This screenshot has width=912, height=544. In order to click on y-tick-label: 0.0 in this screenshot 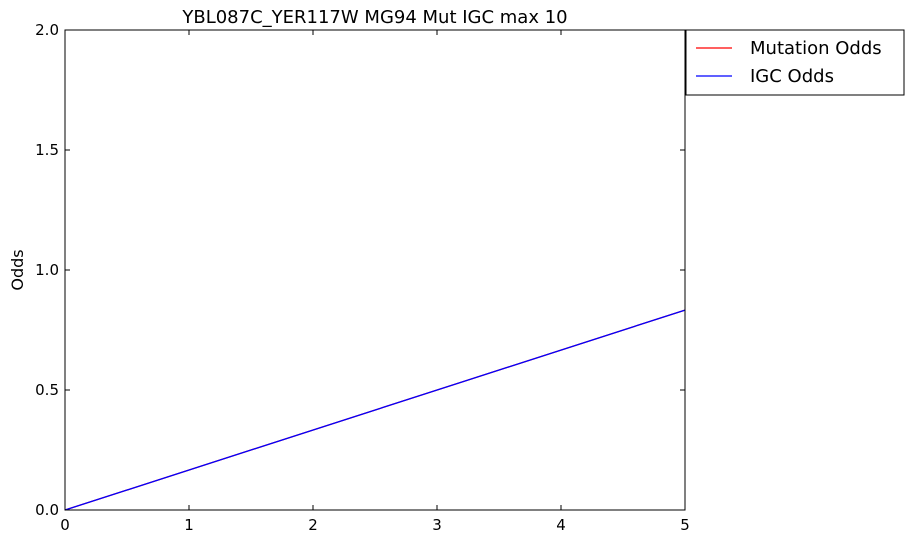, I will do `click(47, 510)`.